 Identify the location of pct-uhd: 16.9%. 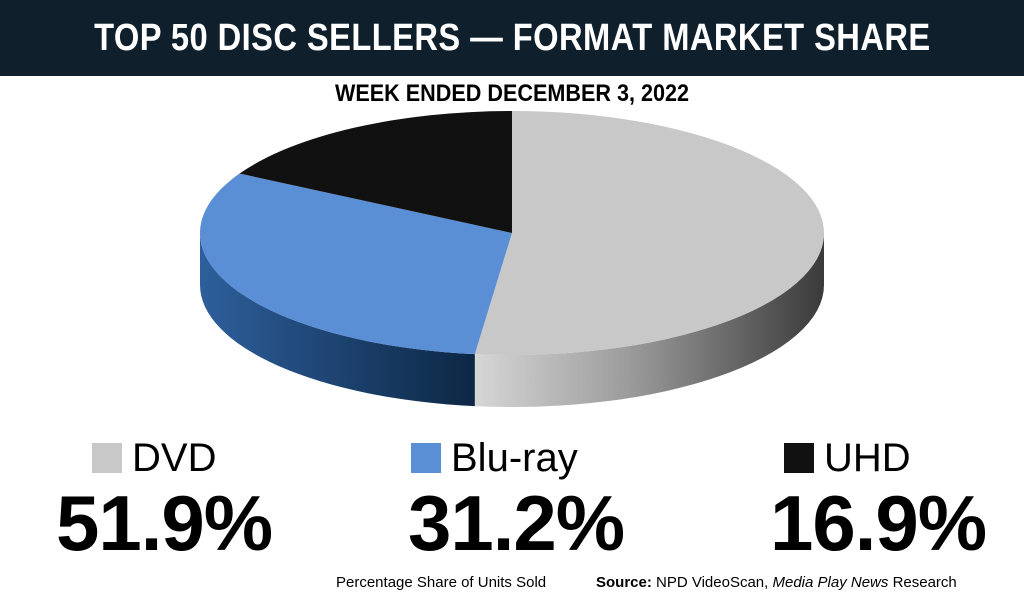
(878, 523).